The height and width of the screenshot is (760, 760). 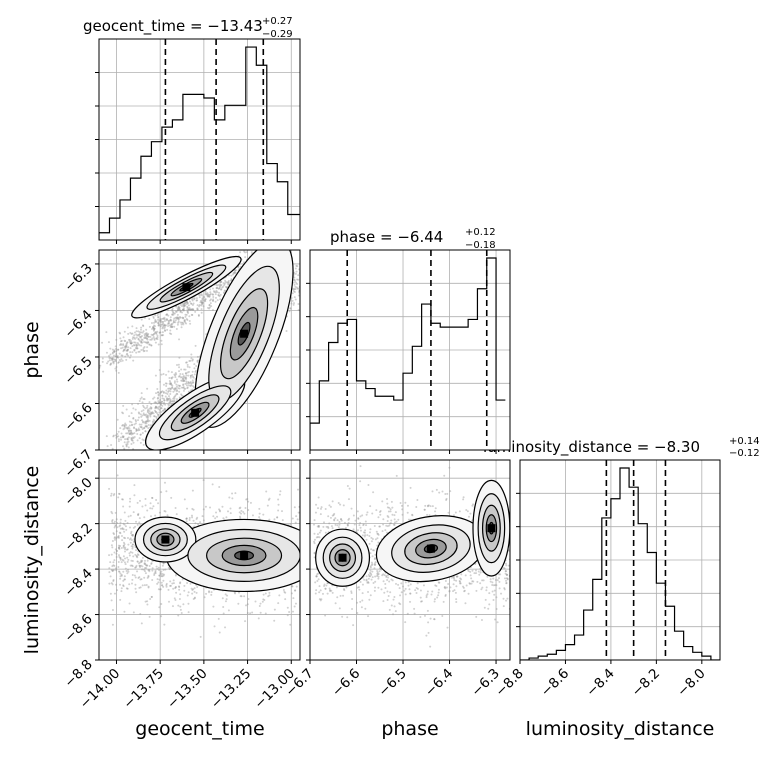 I want to click on title-geocent-time-main: geocent_time = −13.43, so click(x=173, y=26).